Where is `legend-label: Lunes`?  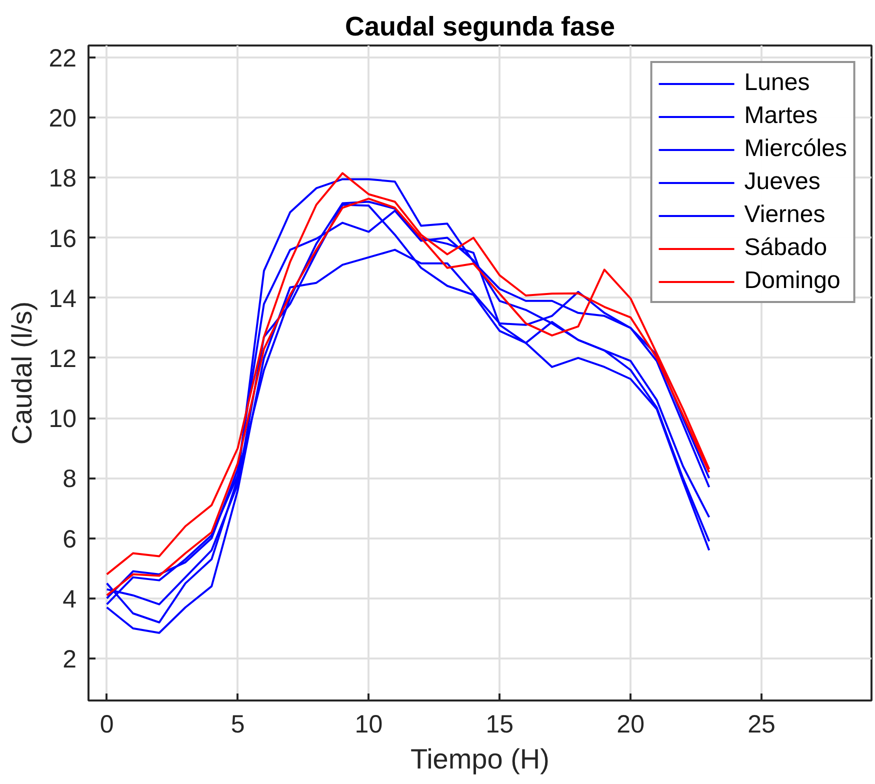 legend-label: Lunes is located at coordinates (777, 83).